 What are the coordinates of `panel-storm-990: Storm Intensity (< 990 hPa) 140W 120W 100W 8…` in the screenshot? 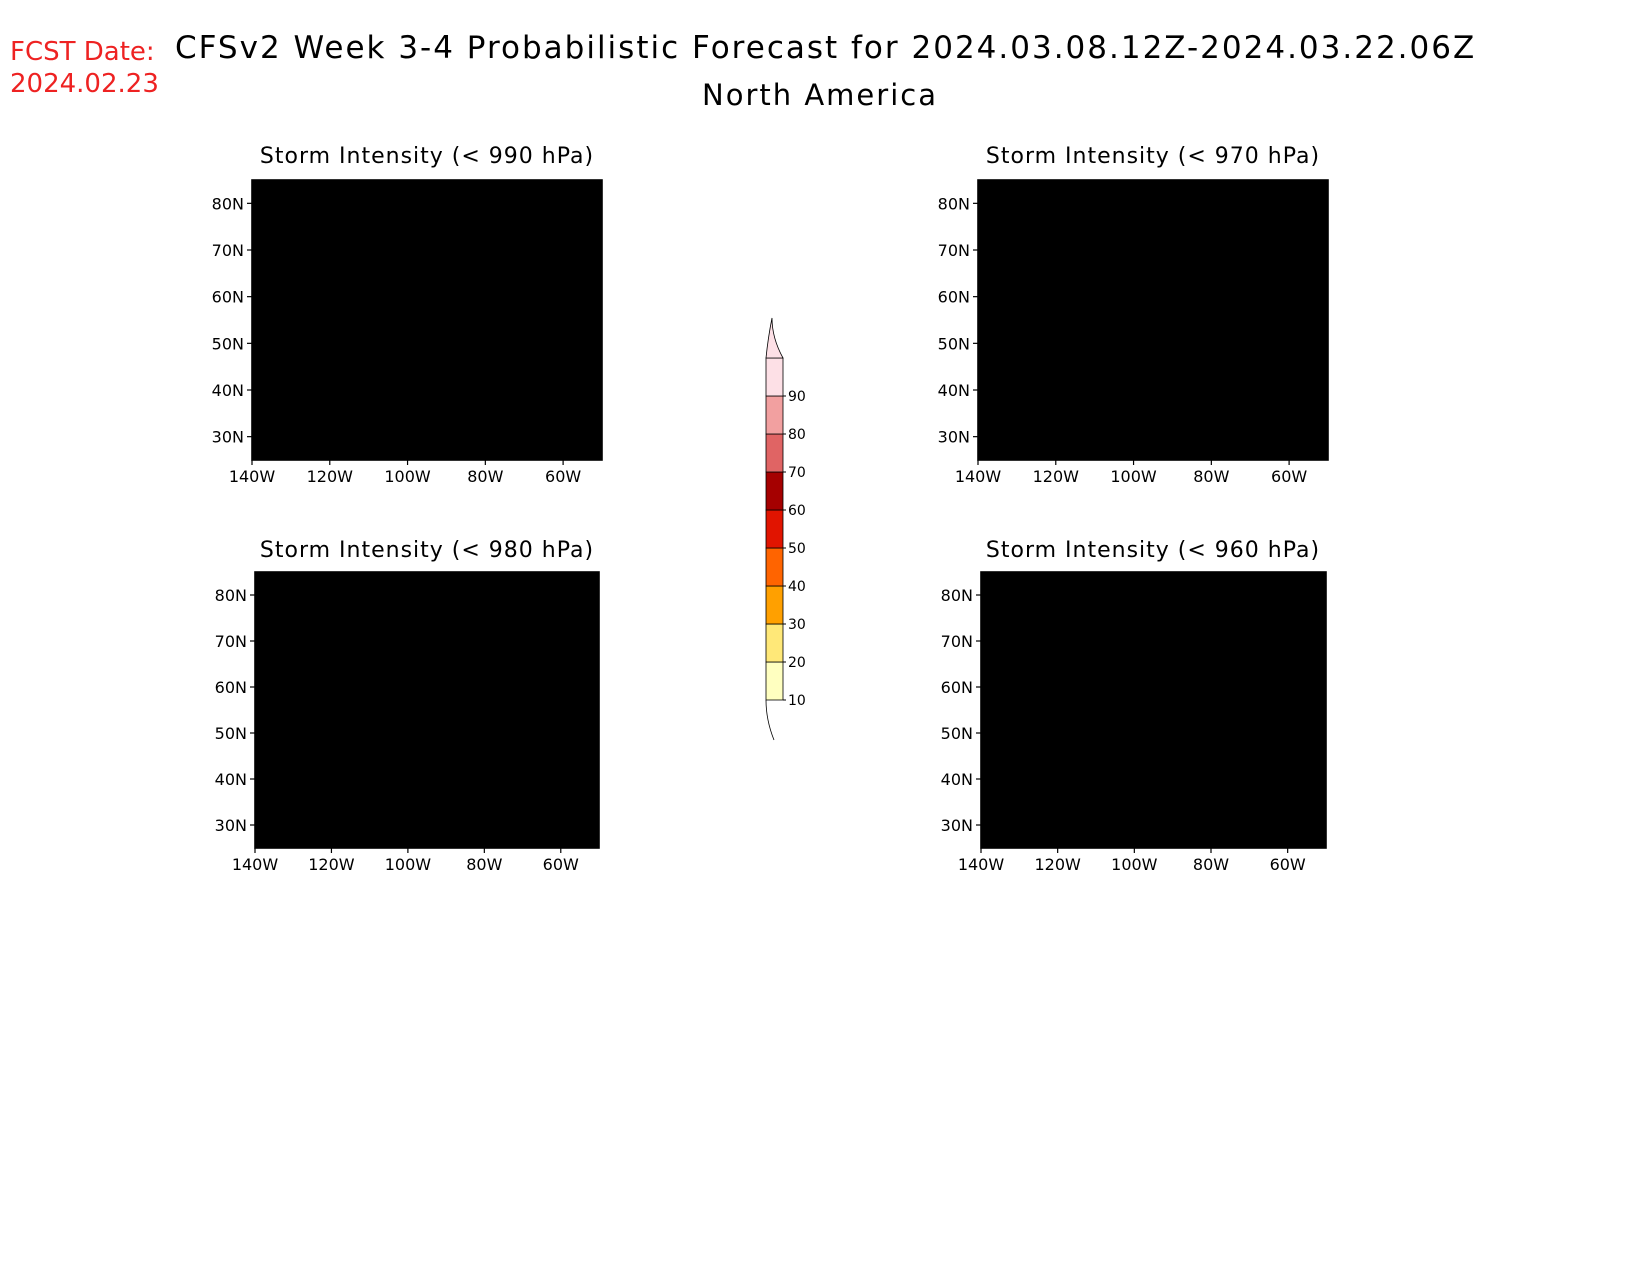 It's located at (407, 315).